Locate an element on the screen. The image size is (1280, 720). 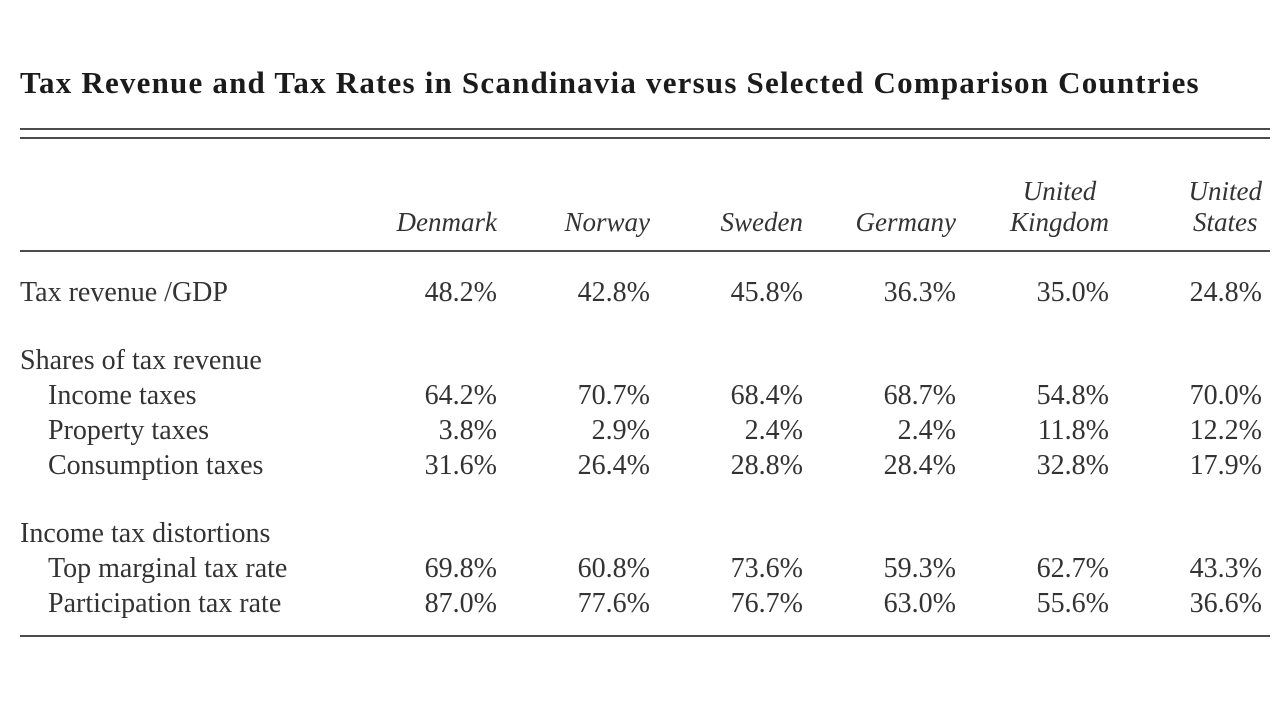
column-header-line-bottom: Germany is located at coordinates (905, 222).